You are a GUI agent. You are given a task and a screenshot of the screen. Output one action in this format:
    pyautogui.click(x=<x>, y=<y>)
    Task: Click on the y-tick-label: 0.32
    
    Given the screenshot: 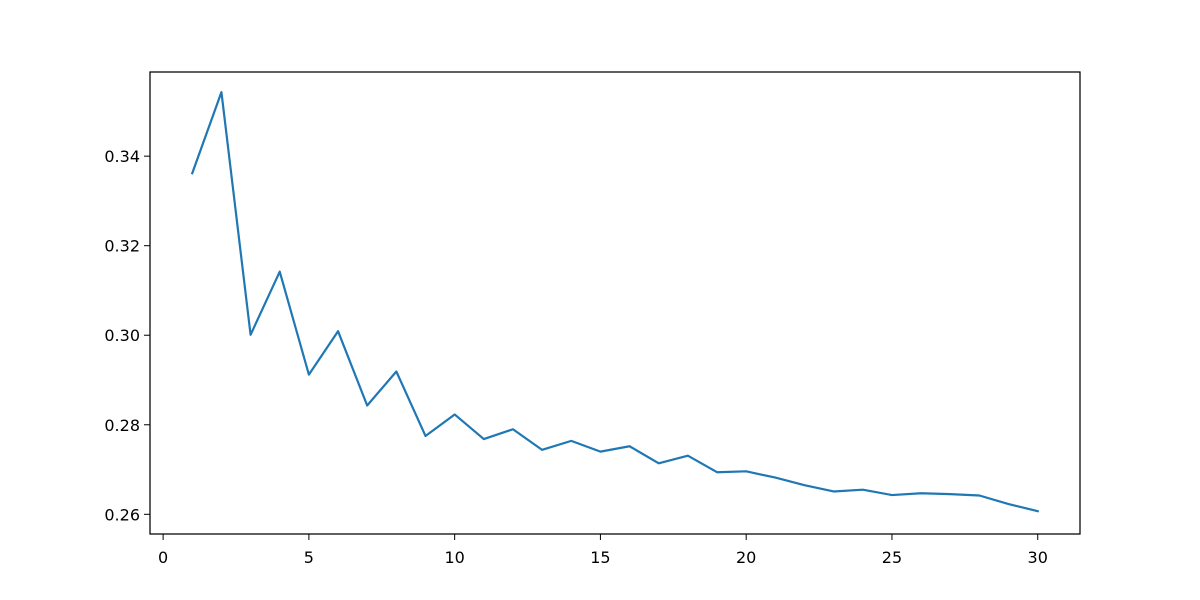 What is the action you would take?
    pyautogui.click(x=122, y=246)
    